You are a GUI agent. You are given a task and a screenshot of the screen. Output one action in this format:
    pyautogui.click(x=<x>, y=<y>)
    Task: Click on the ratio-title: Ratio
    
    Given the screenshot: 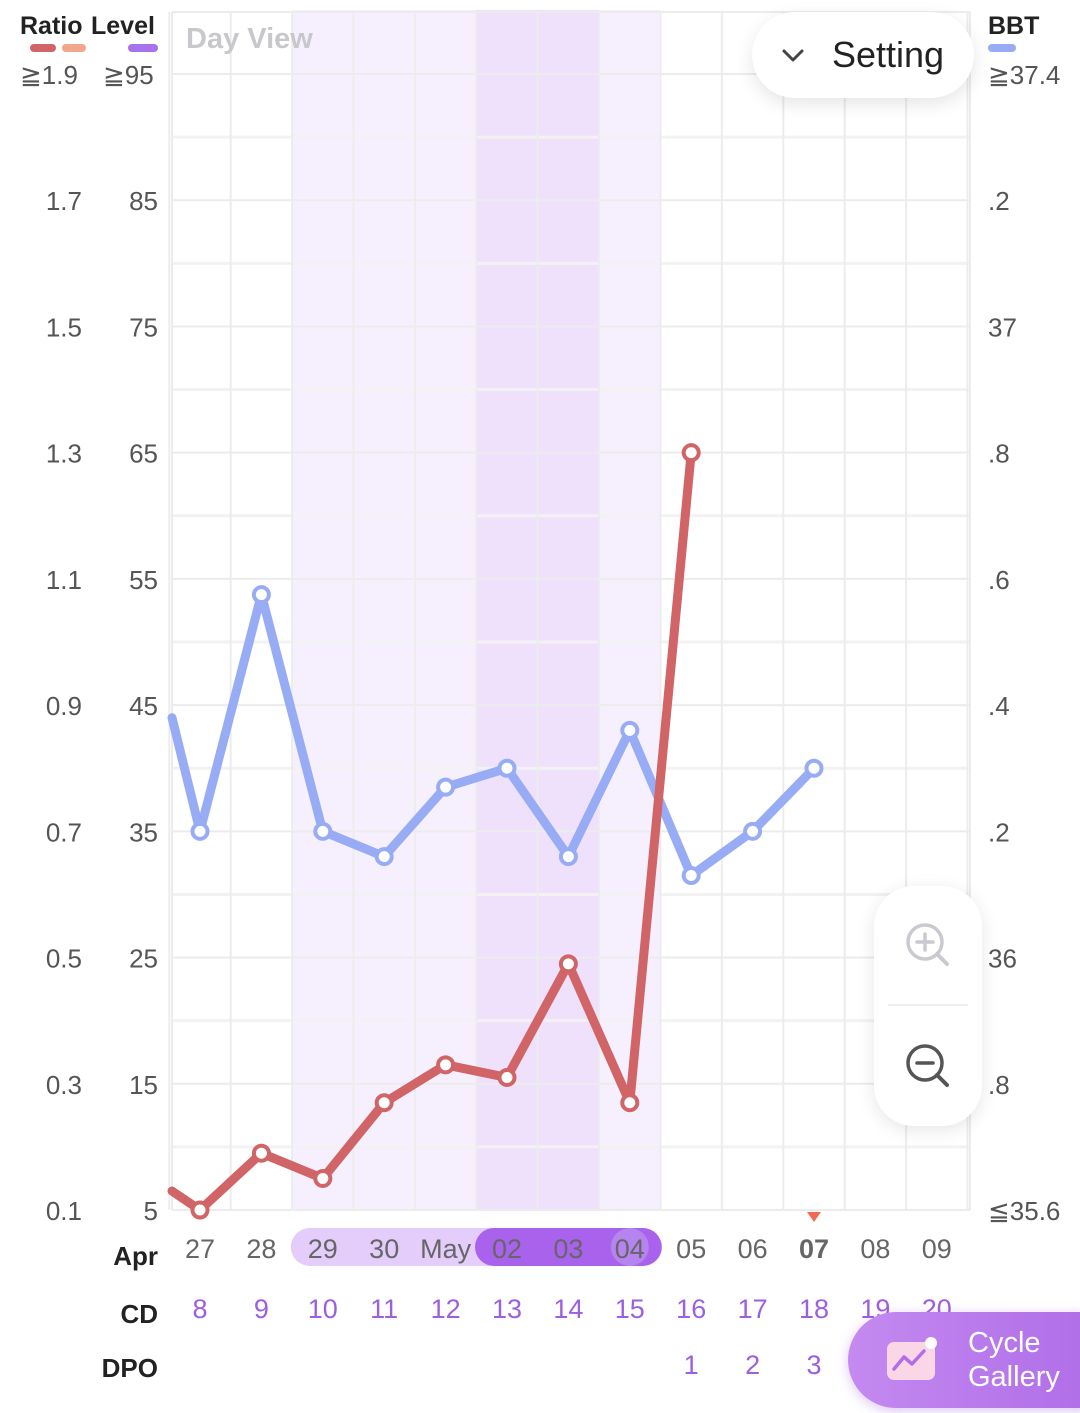 What is the action you would take?
    pyautogui.click(x=51, y=26)
    